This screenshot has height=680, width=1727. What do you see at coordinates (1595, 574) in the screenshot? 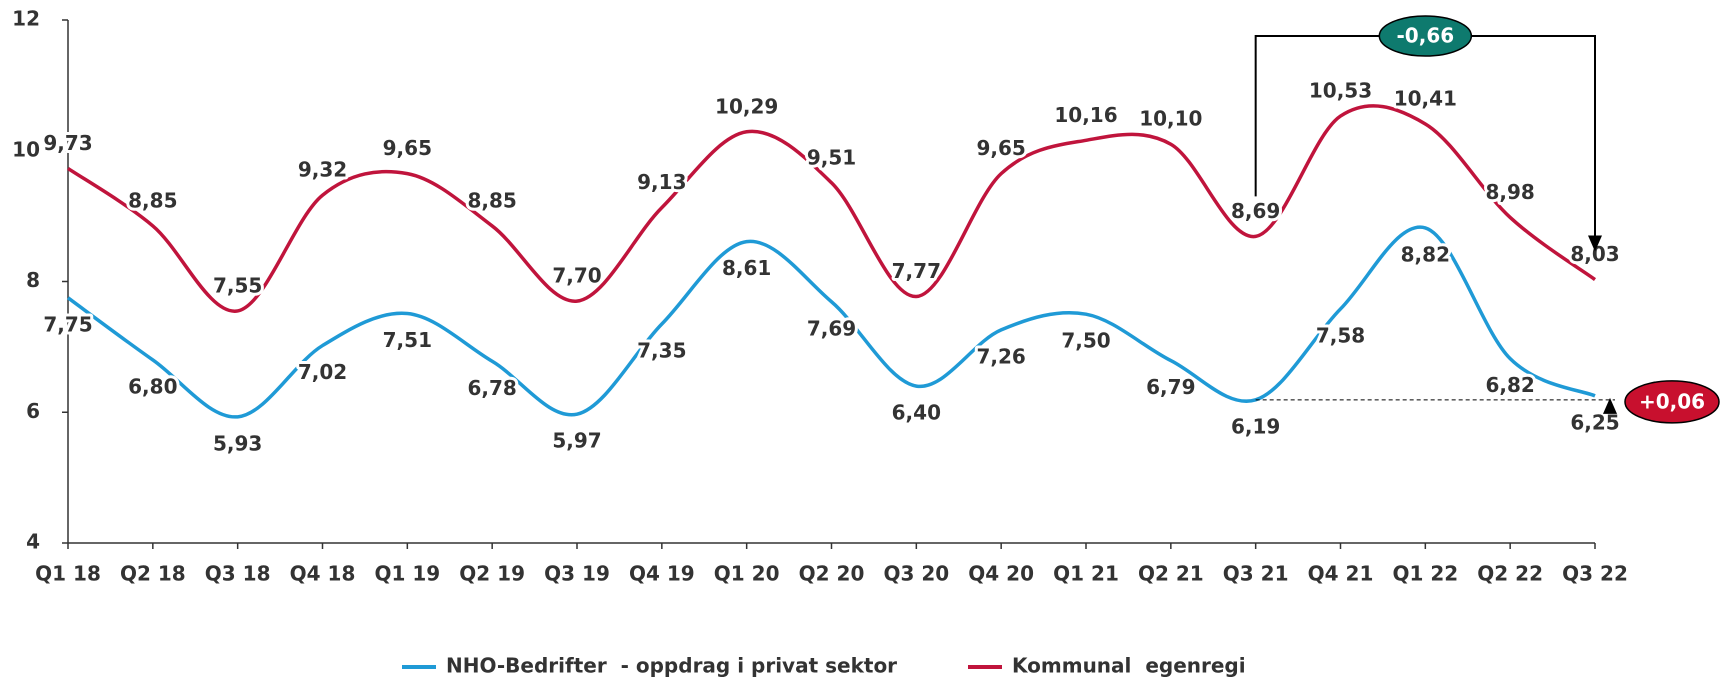
I see `x-tick-label: Q3 22` at bounding box center [1595, 574].